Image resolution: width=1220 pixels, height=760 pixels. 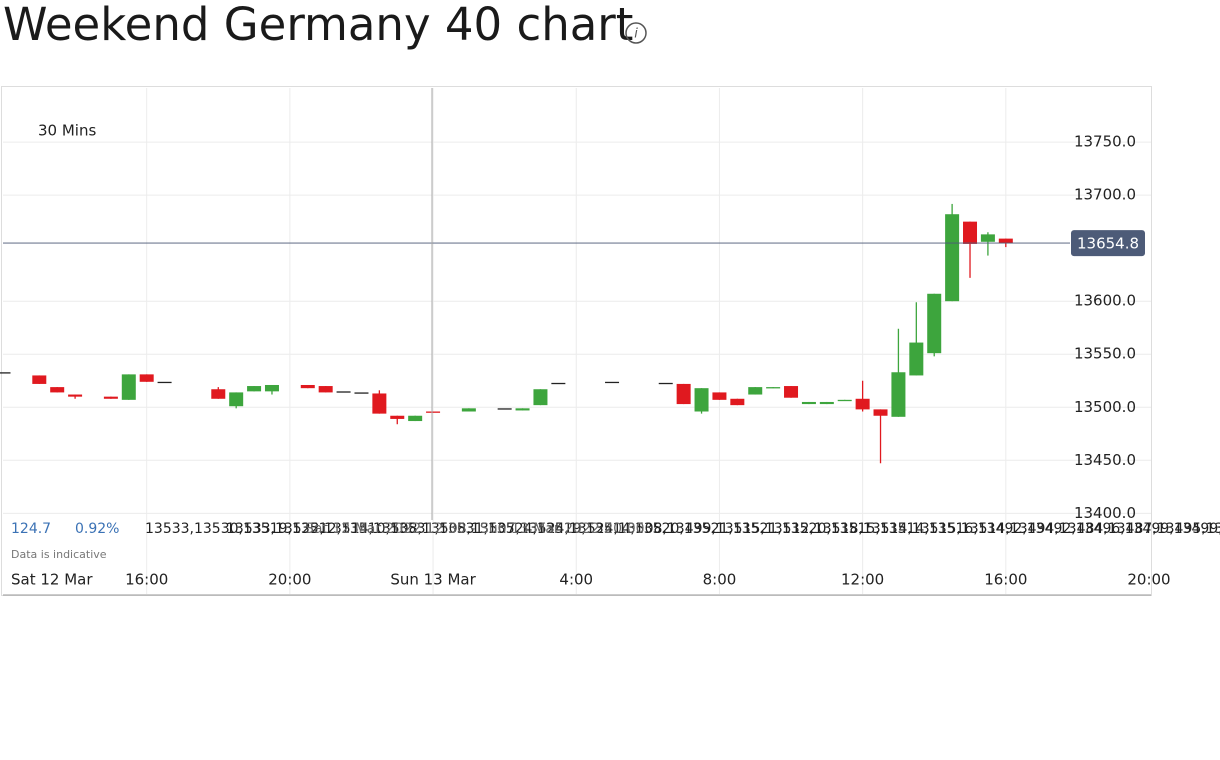 I want to click on y-tick-label: 13600.0, so click(x=1105, y=301).